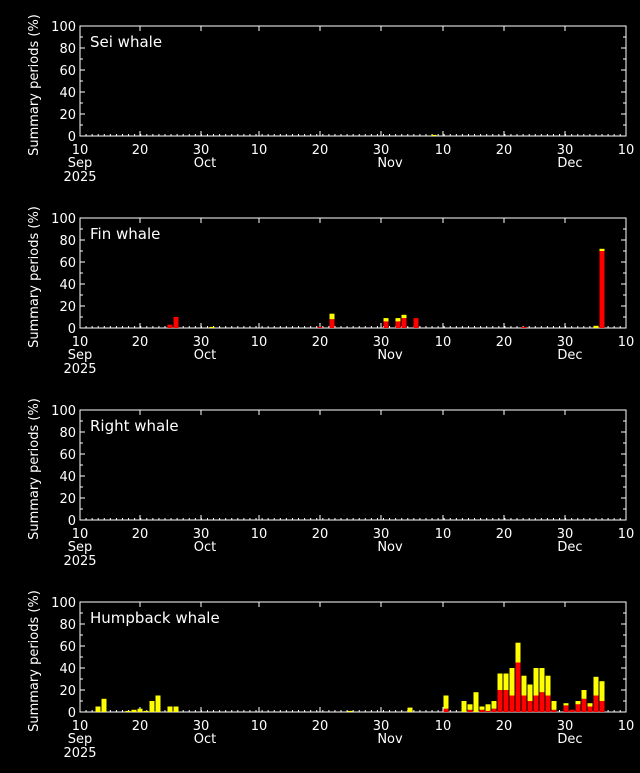  I want to click on month-label: Nov, so click(390, 739).